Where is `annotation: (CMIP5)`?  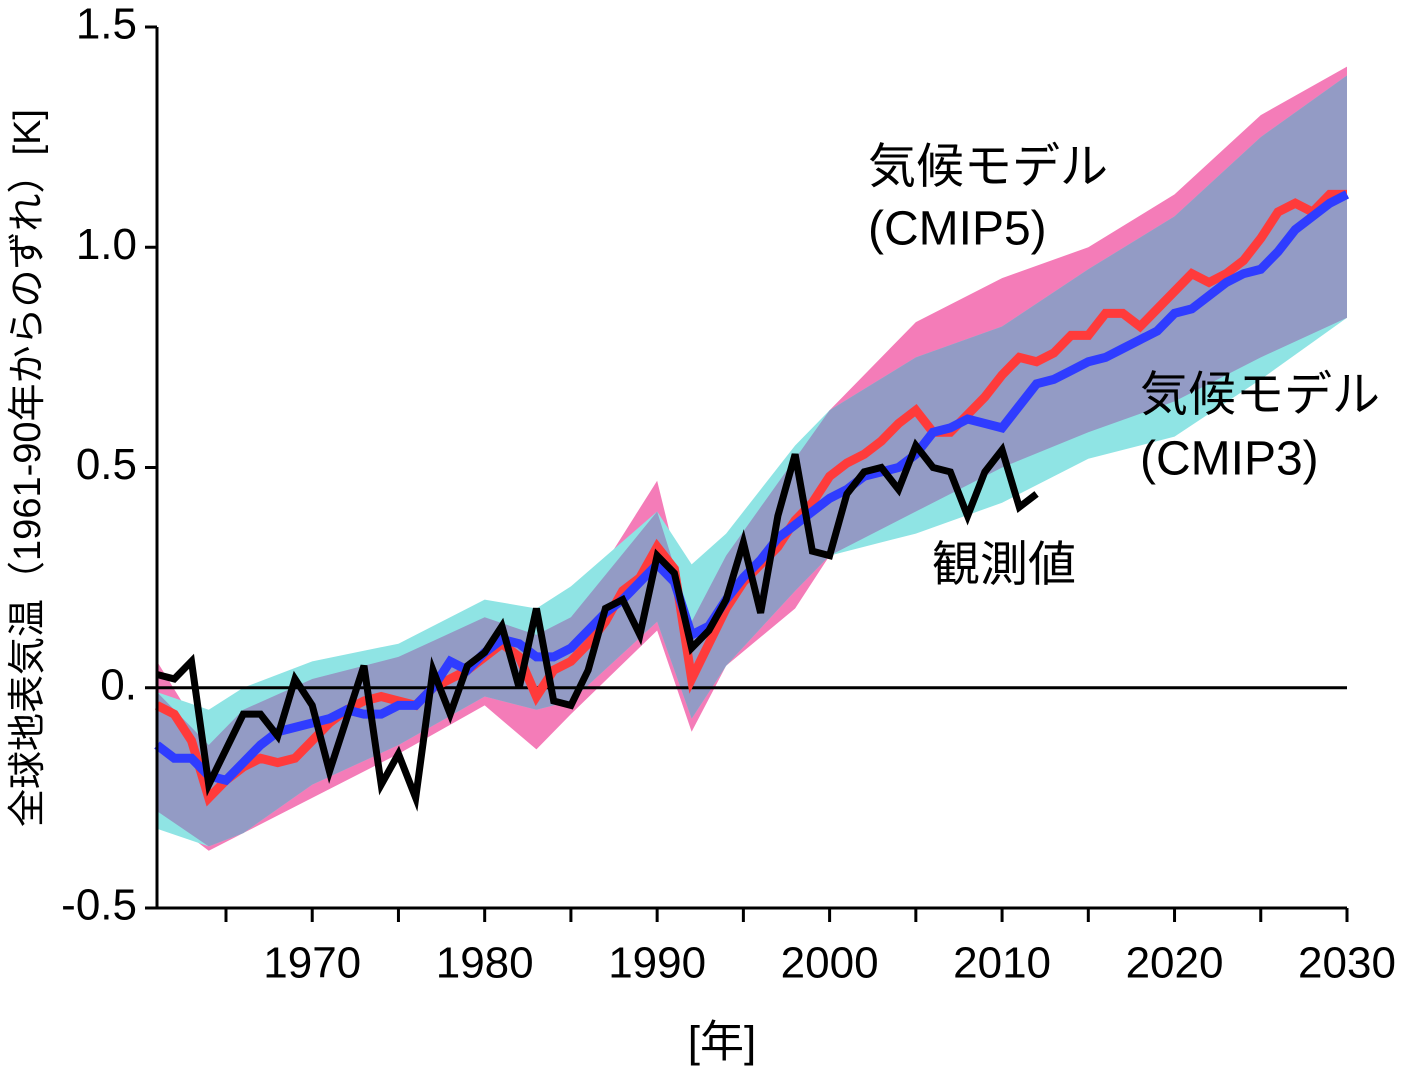
annotation: (CMIP5) is located at coordinates (957, 229).